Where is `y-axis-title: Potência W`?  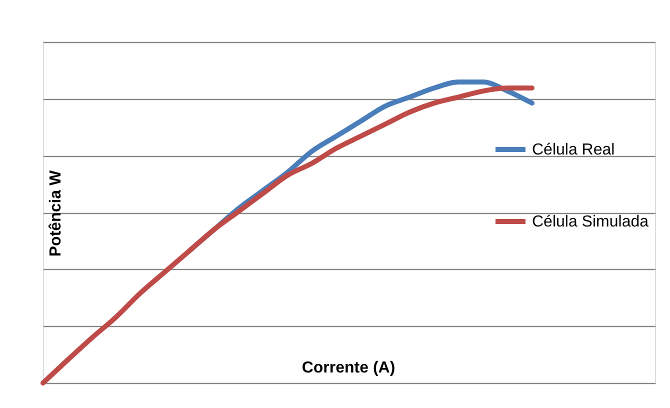
y-axis-title: Potência W is located at coordinates (56, 213).